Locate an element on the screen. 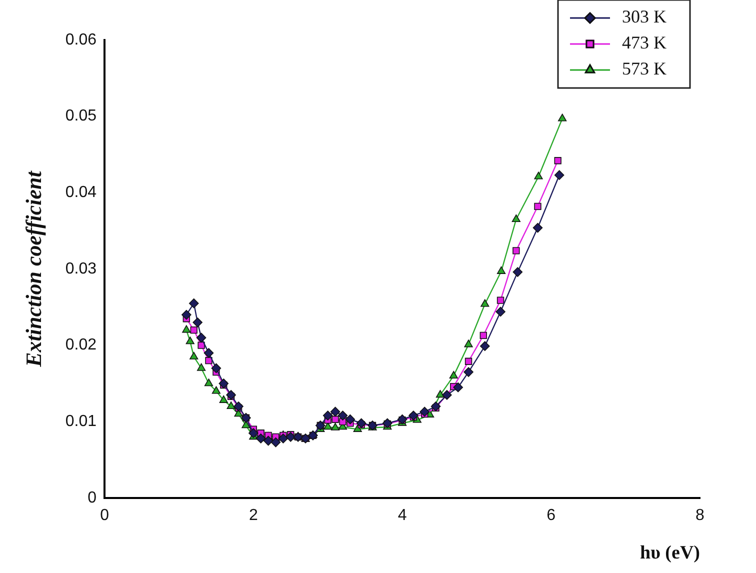 The height and width of the screenshot is (573, 756). x-tick-label: 6 is located at coordinates (551, 515).